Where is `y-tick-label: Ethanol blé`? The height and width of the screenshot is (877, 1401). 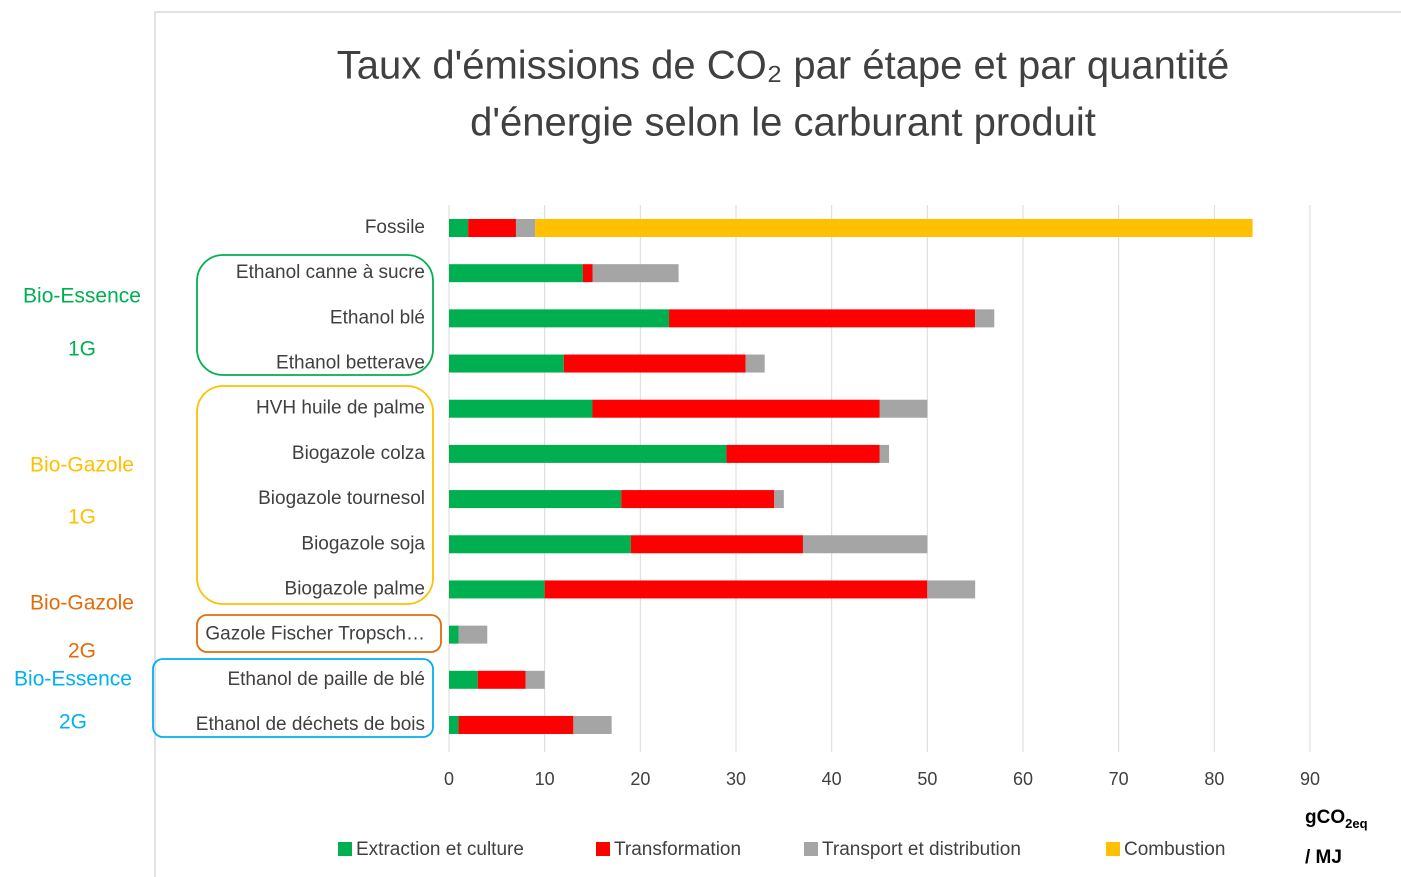 y-tick-label: Ethanol blé is located at coordinates (377, 317).